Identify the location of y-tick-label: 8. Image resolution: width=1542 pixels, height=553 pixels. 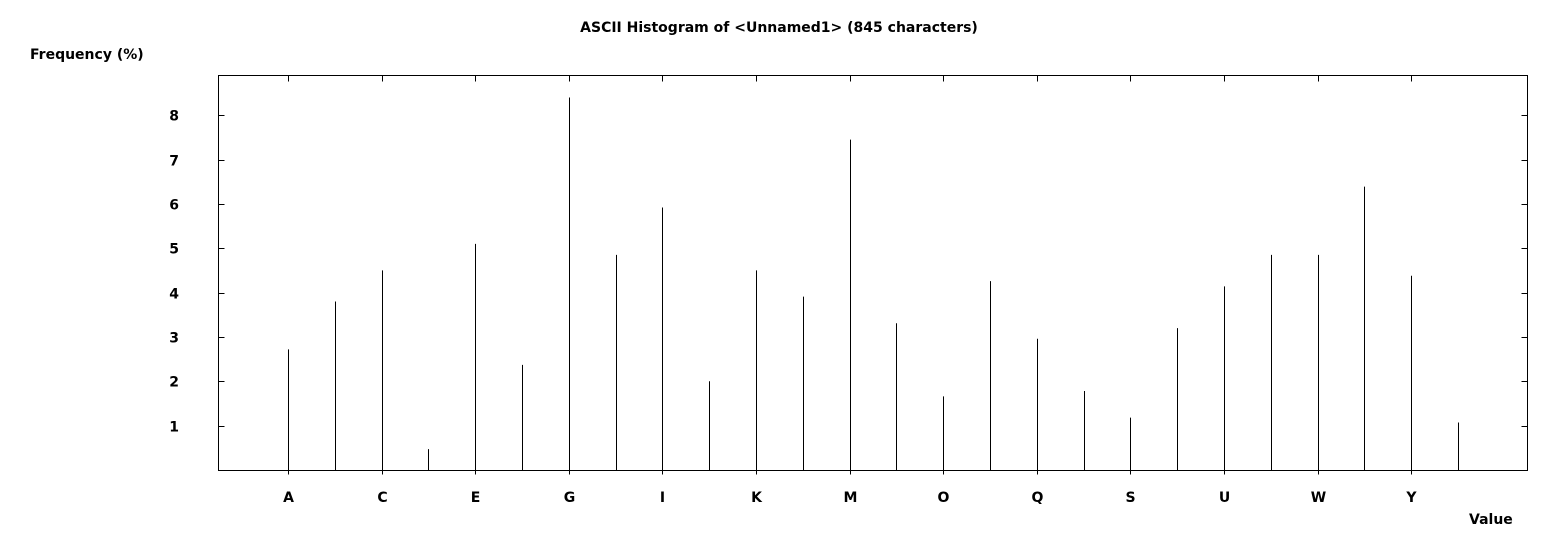
(174, 117).